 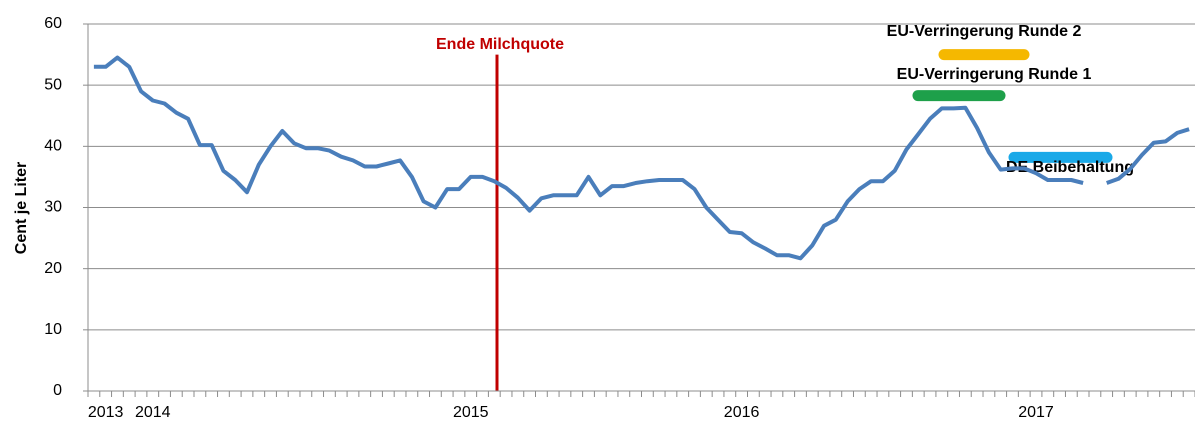 I want to click on y-tick-label: 20, so click(x=53, y=268).